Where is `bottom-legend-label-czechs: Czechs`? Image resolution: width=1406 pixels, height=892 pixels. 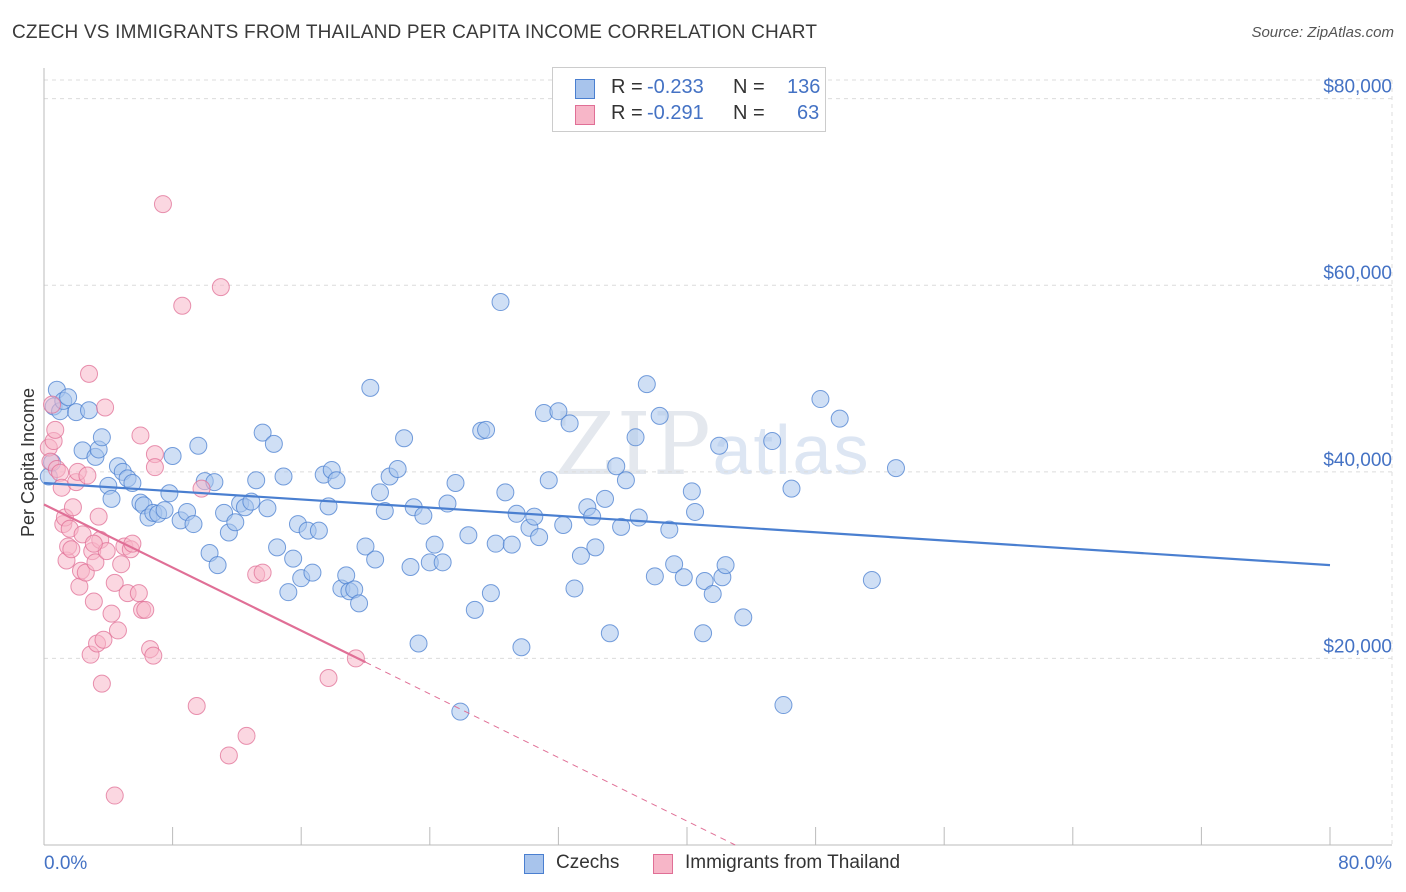 bottom-legend-label-czechs: Czechs is located at coordinates (588, 862).